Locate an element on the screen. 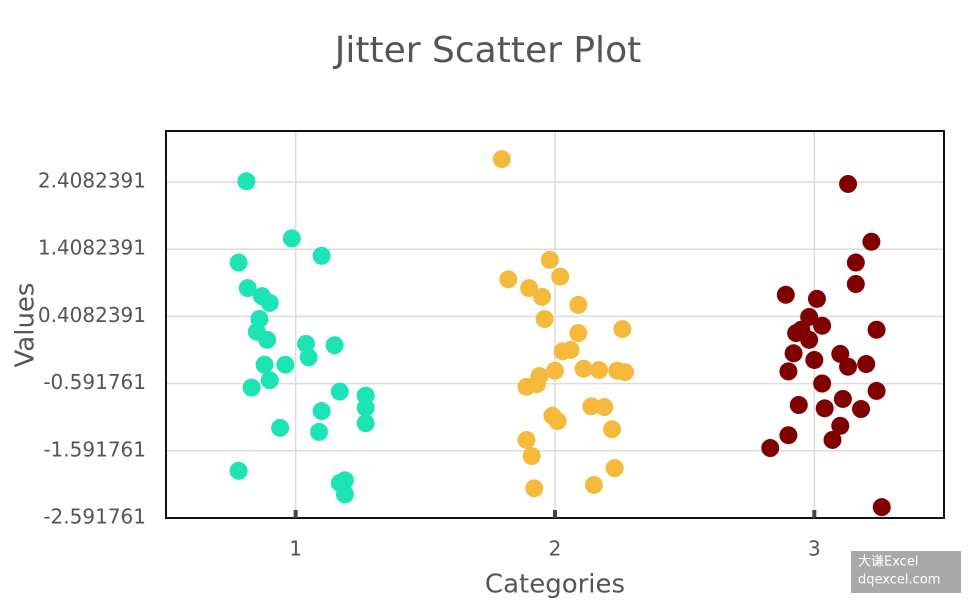 This screenshot has width=978, height=611. y-tick-label: -0.591761 is located at coordinates (94, 382).